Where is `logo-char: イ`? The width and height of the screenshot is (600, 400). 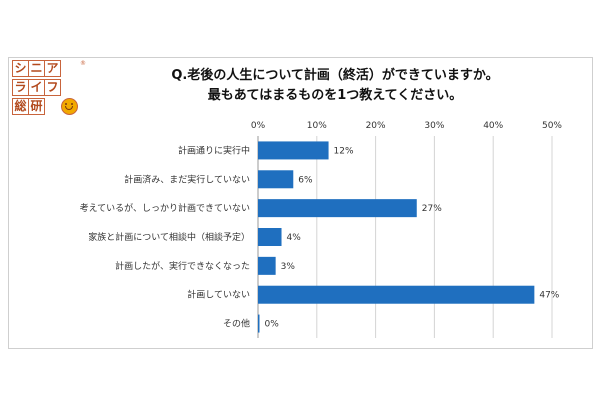 logo-char: イ is located at coordinates (36, 87).